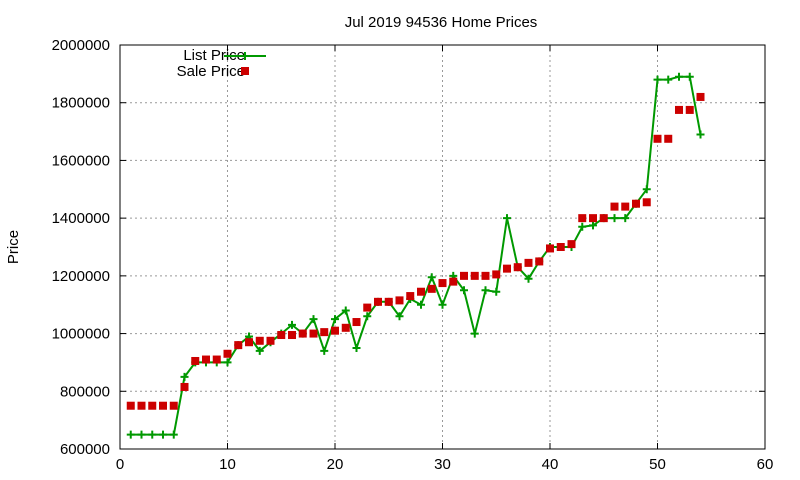 The height and width of the screenshot is (480, 800). Describe the element at coordinates (81, 45) in the screenshot. I see `y-tick-label: 2000000` at that location.